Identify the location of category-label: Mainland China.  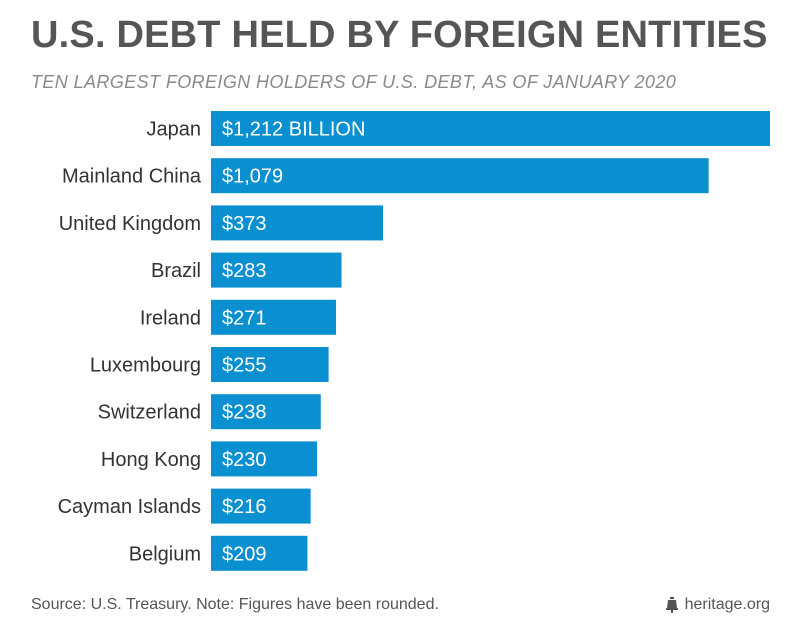
(132, 177).